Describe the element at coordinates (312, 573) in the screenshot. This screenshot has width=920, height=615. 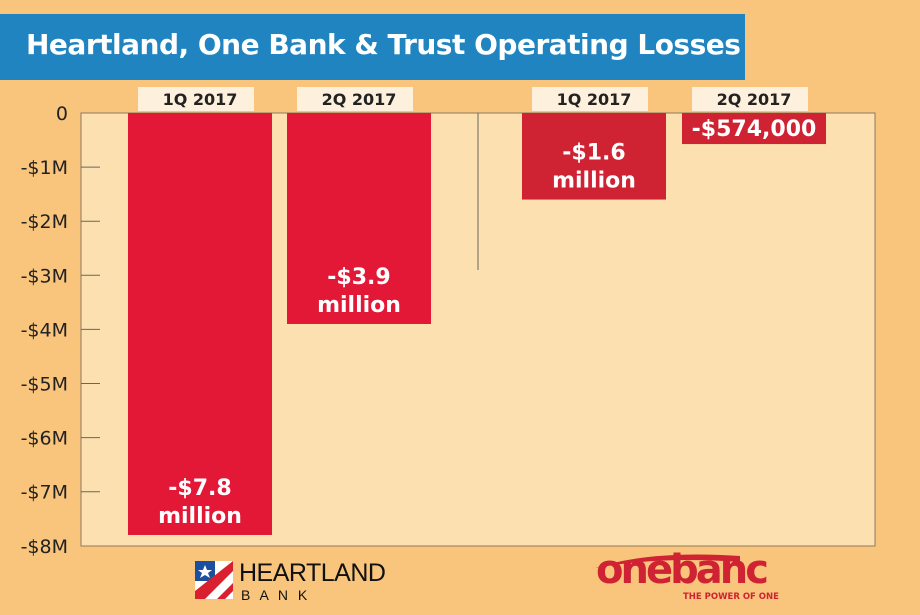
I see `heartland-name: HEARTLAND` at that location.